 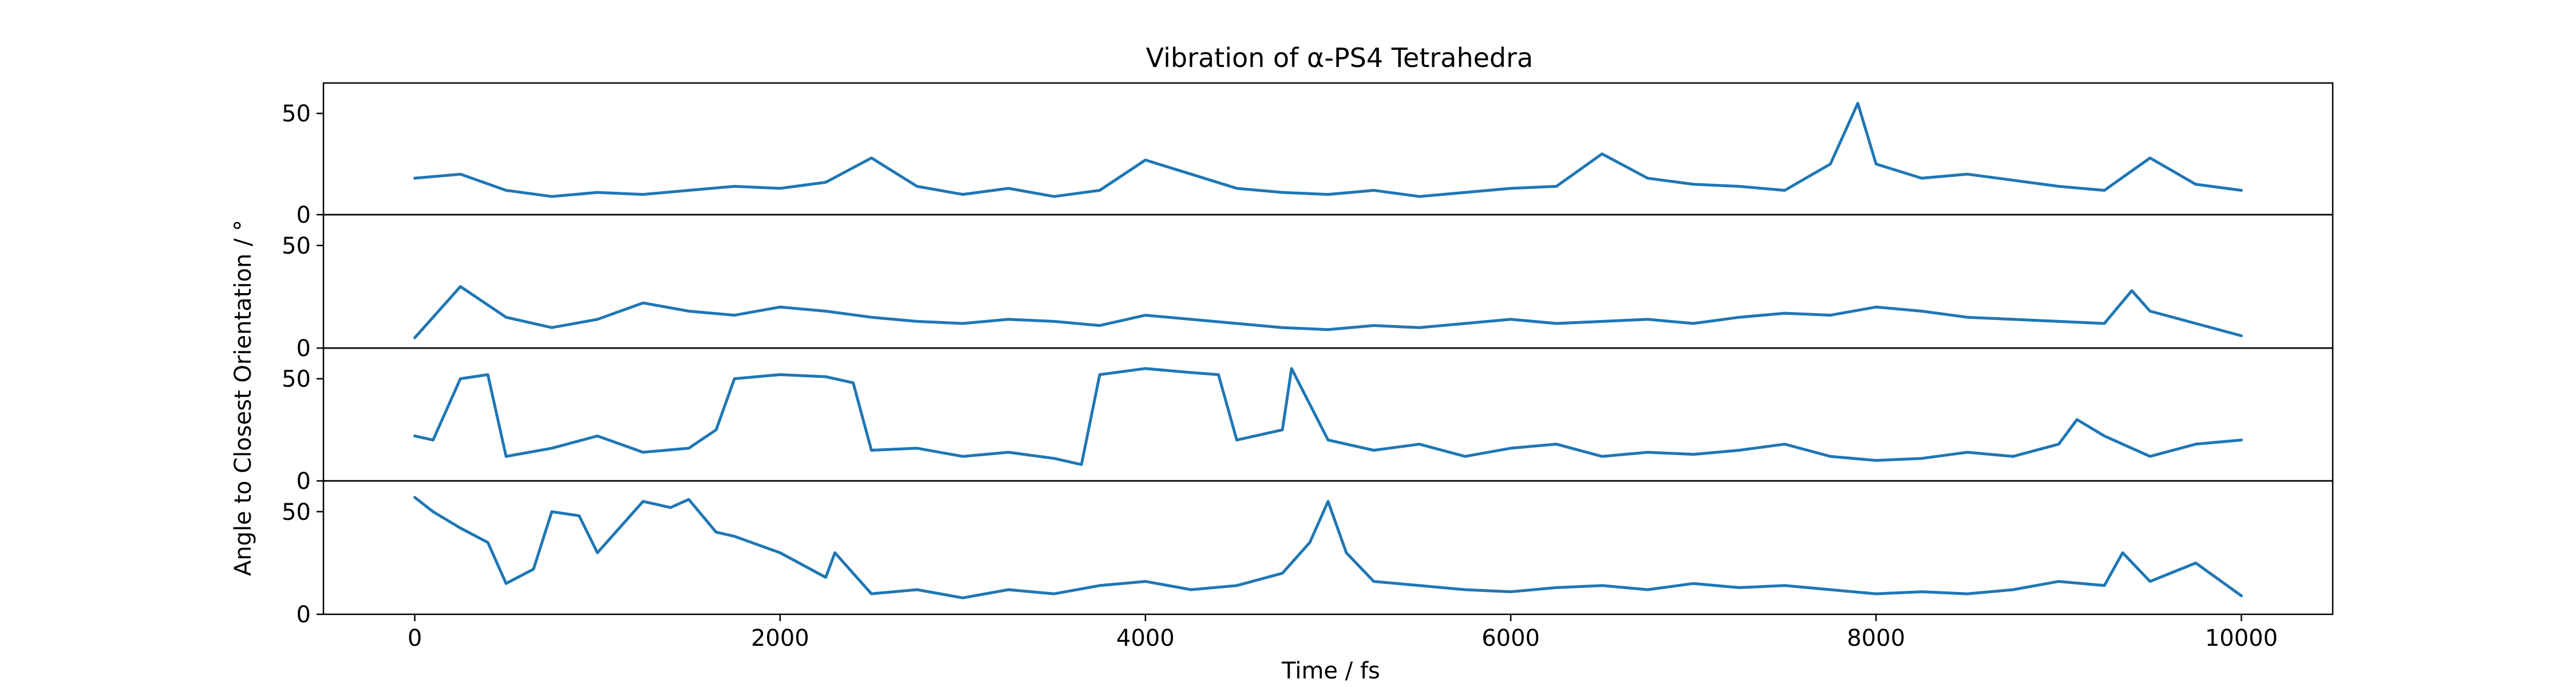 What do you see at coordinates (1330, 671) in the screenshot?
I see `x-axis-label: Time / fs` at bounding box center [1330, 671].